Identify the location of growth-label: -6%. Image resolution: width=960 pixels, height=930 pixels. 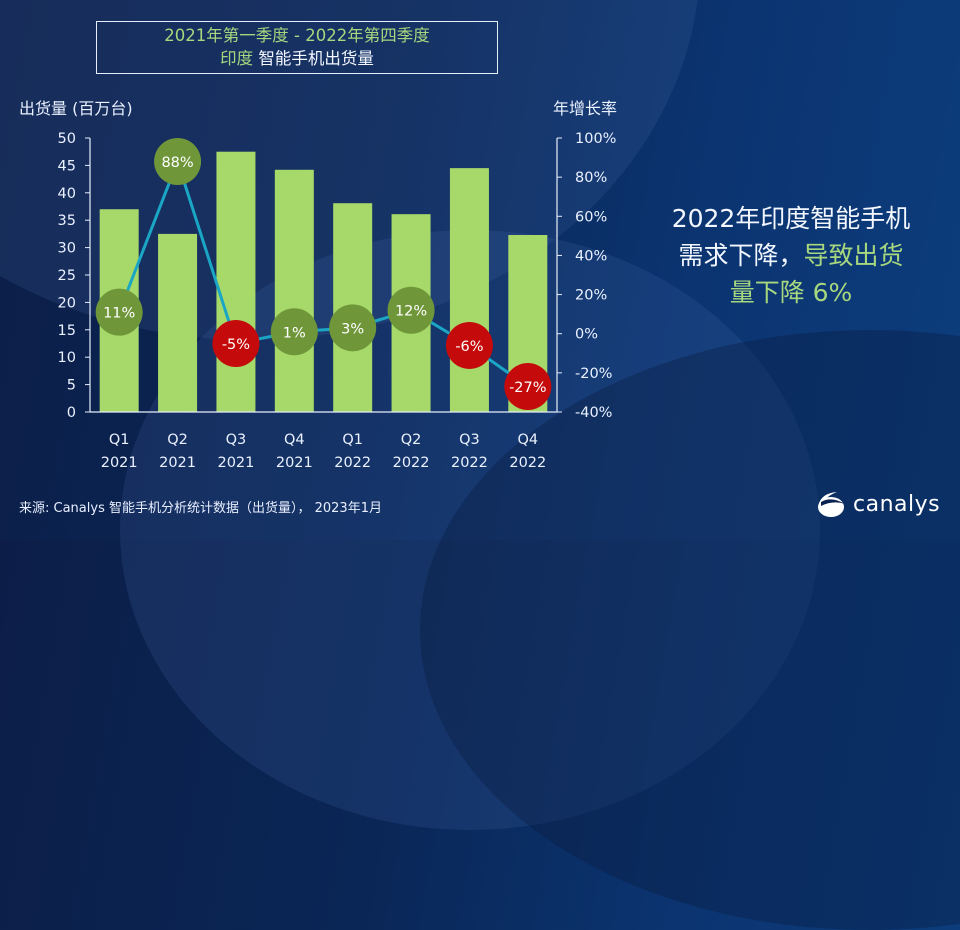
(469, 347).